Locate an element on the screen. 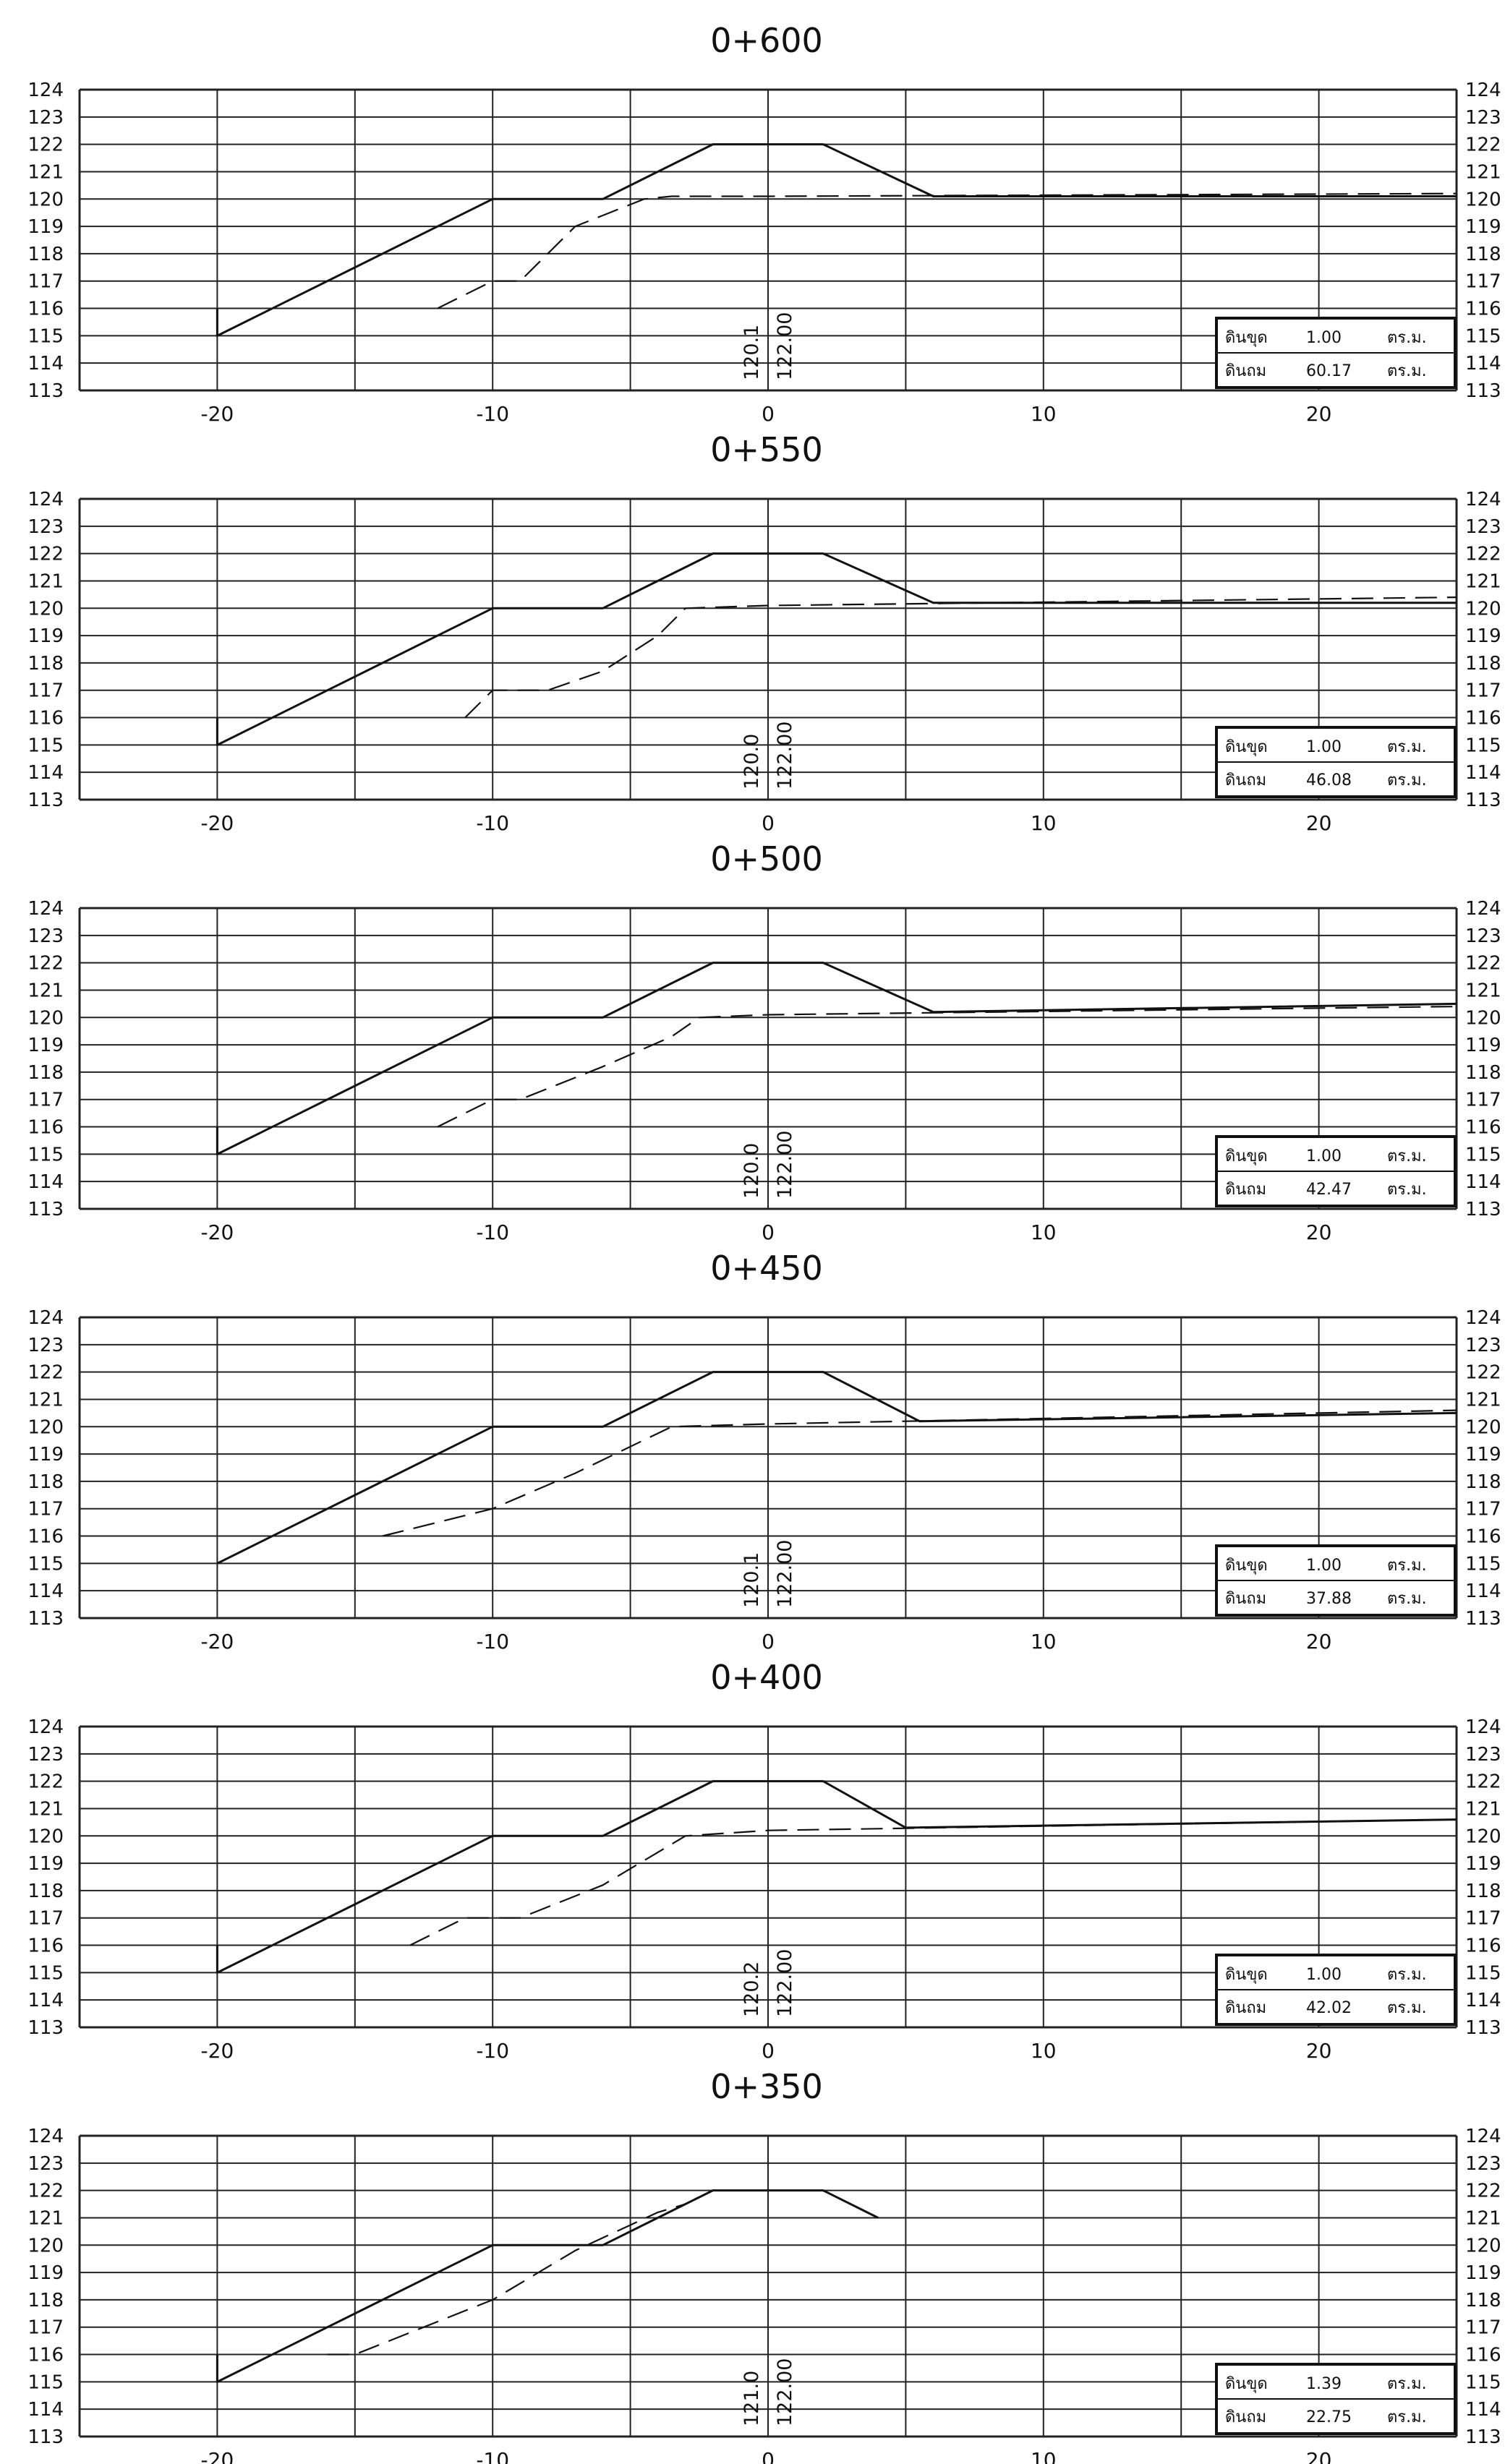 The height and width of the screenshot is (2464, 1505). design-section-line is located at coordinates (547, 2286).